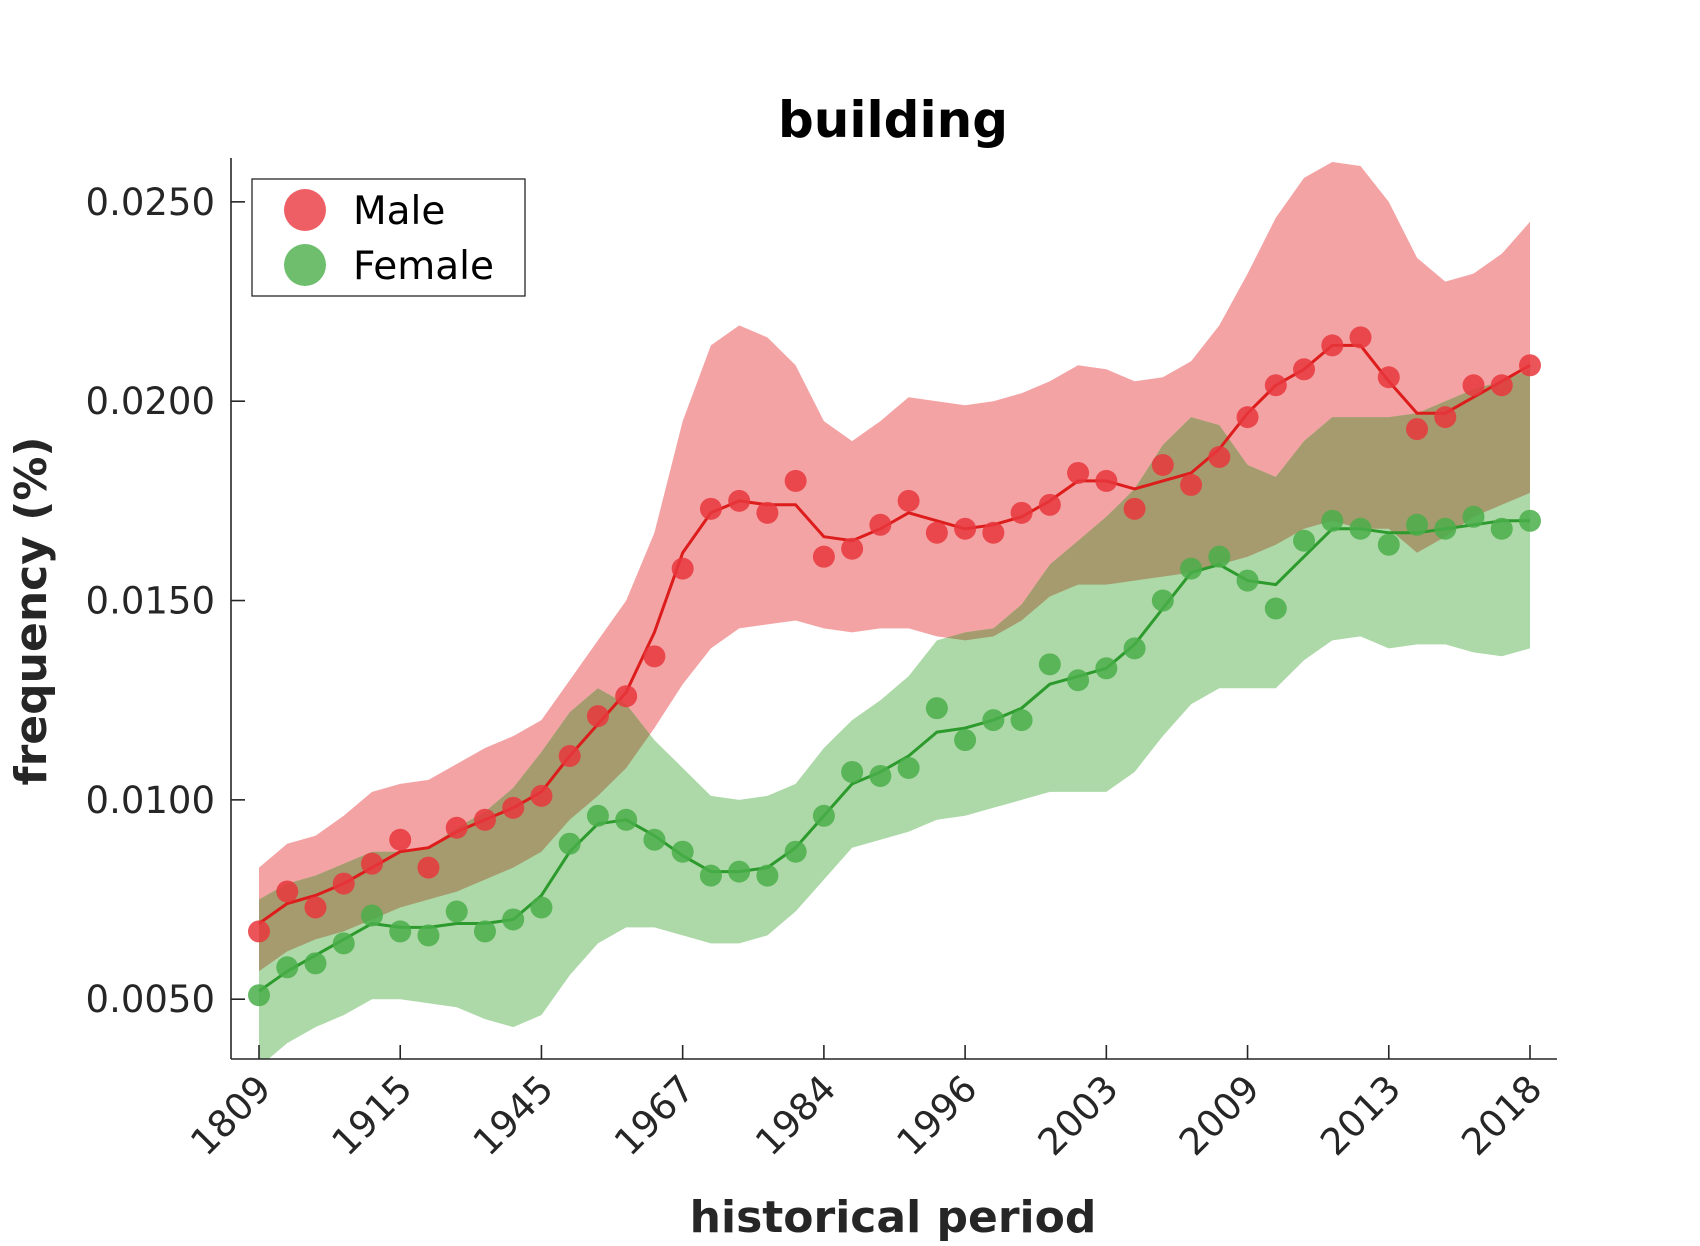 The width and height of the screenshot is (1700, 1246). Describe the element at coordinates (423, 266) in the screenshot. I see `legend-female-label: Female` at that location.